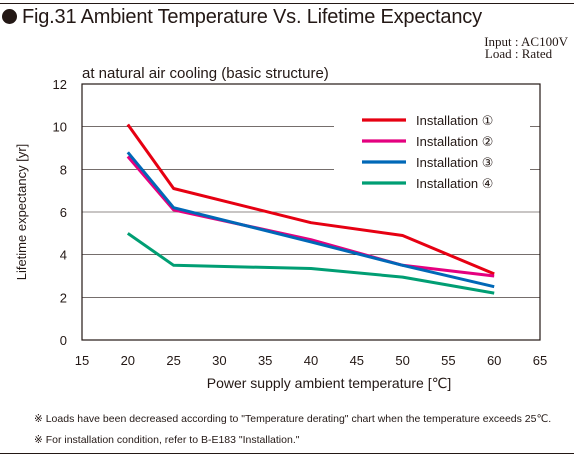 This screenshot has height=458, width=574. What do you see at coordinates (448, 360) in the screenshot?
I see `x-tick-label: 55` at bounding box center [448, 360].